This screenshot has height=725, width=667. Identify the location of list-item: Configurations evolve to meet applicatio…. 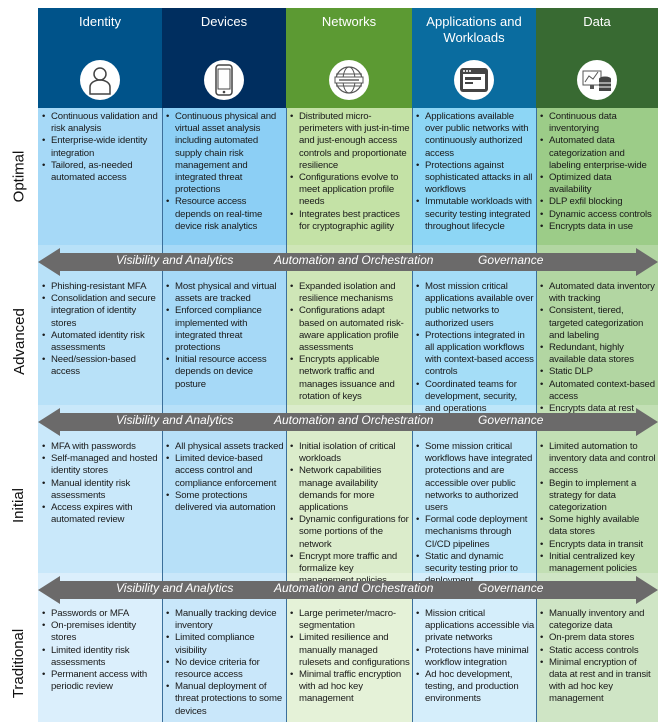
(349, 190).